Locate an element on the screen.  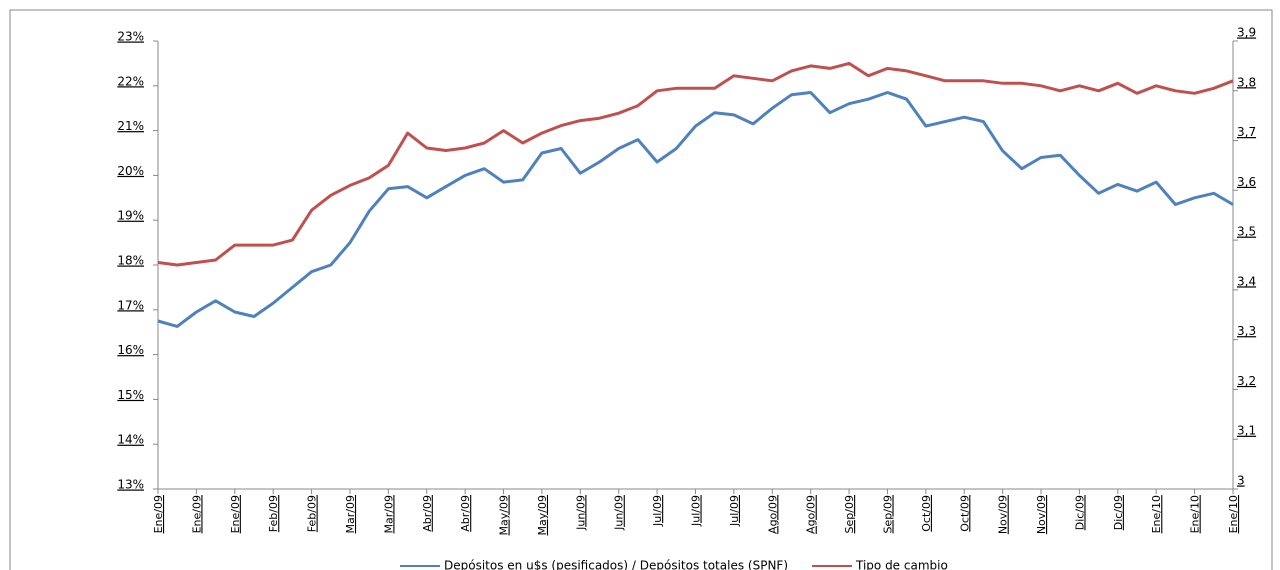
y-tick-label: 14% is located at coordinates (130, 440).